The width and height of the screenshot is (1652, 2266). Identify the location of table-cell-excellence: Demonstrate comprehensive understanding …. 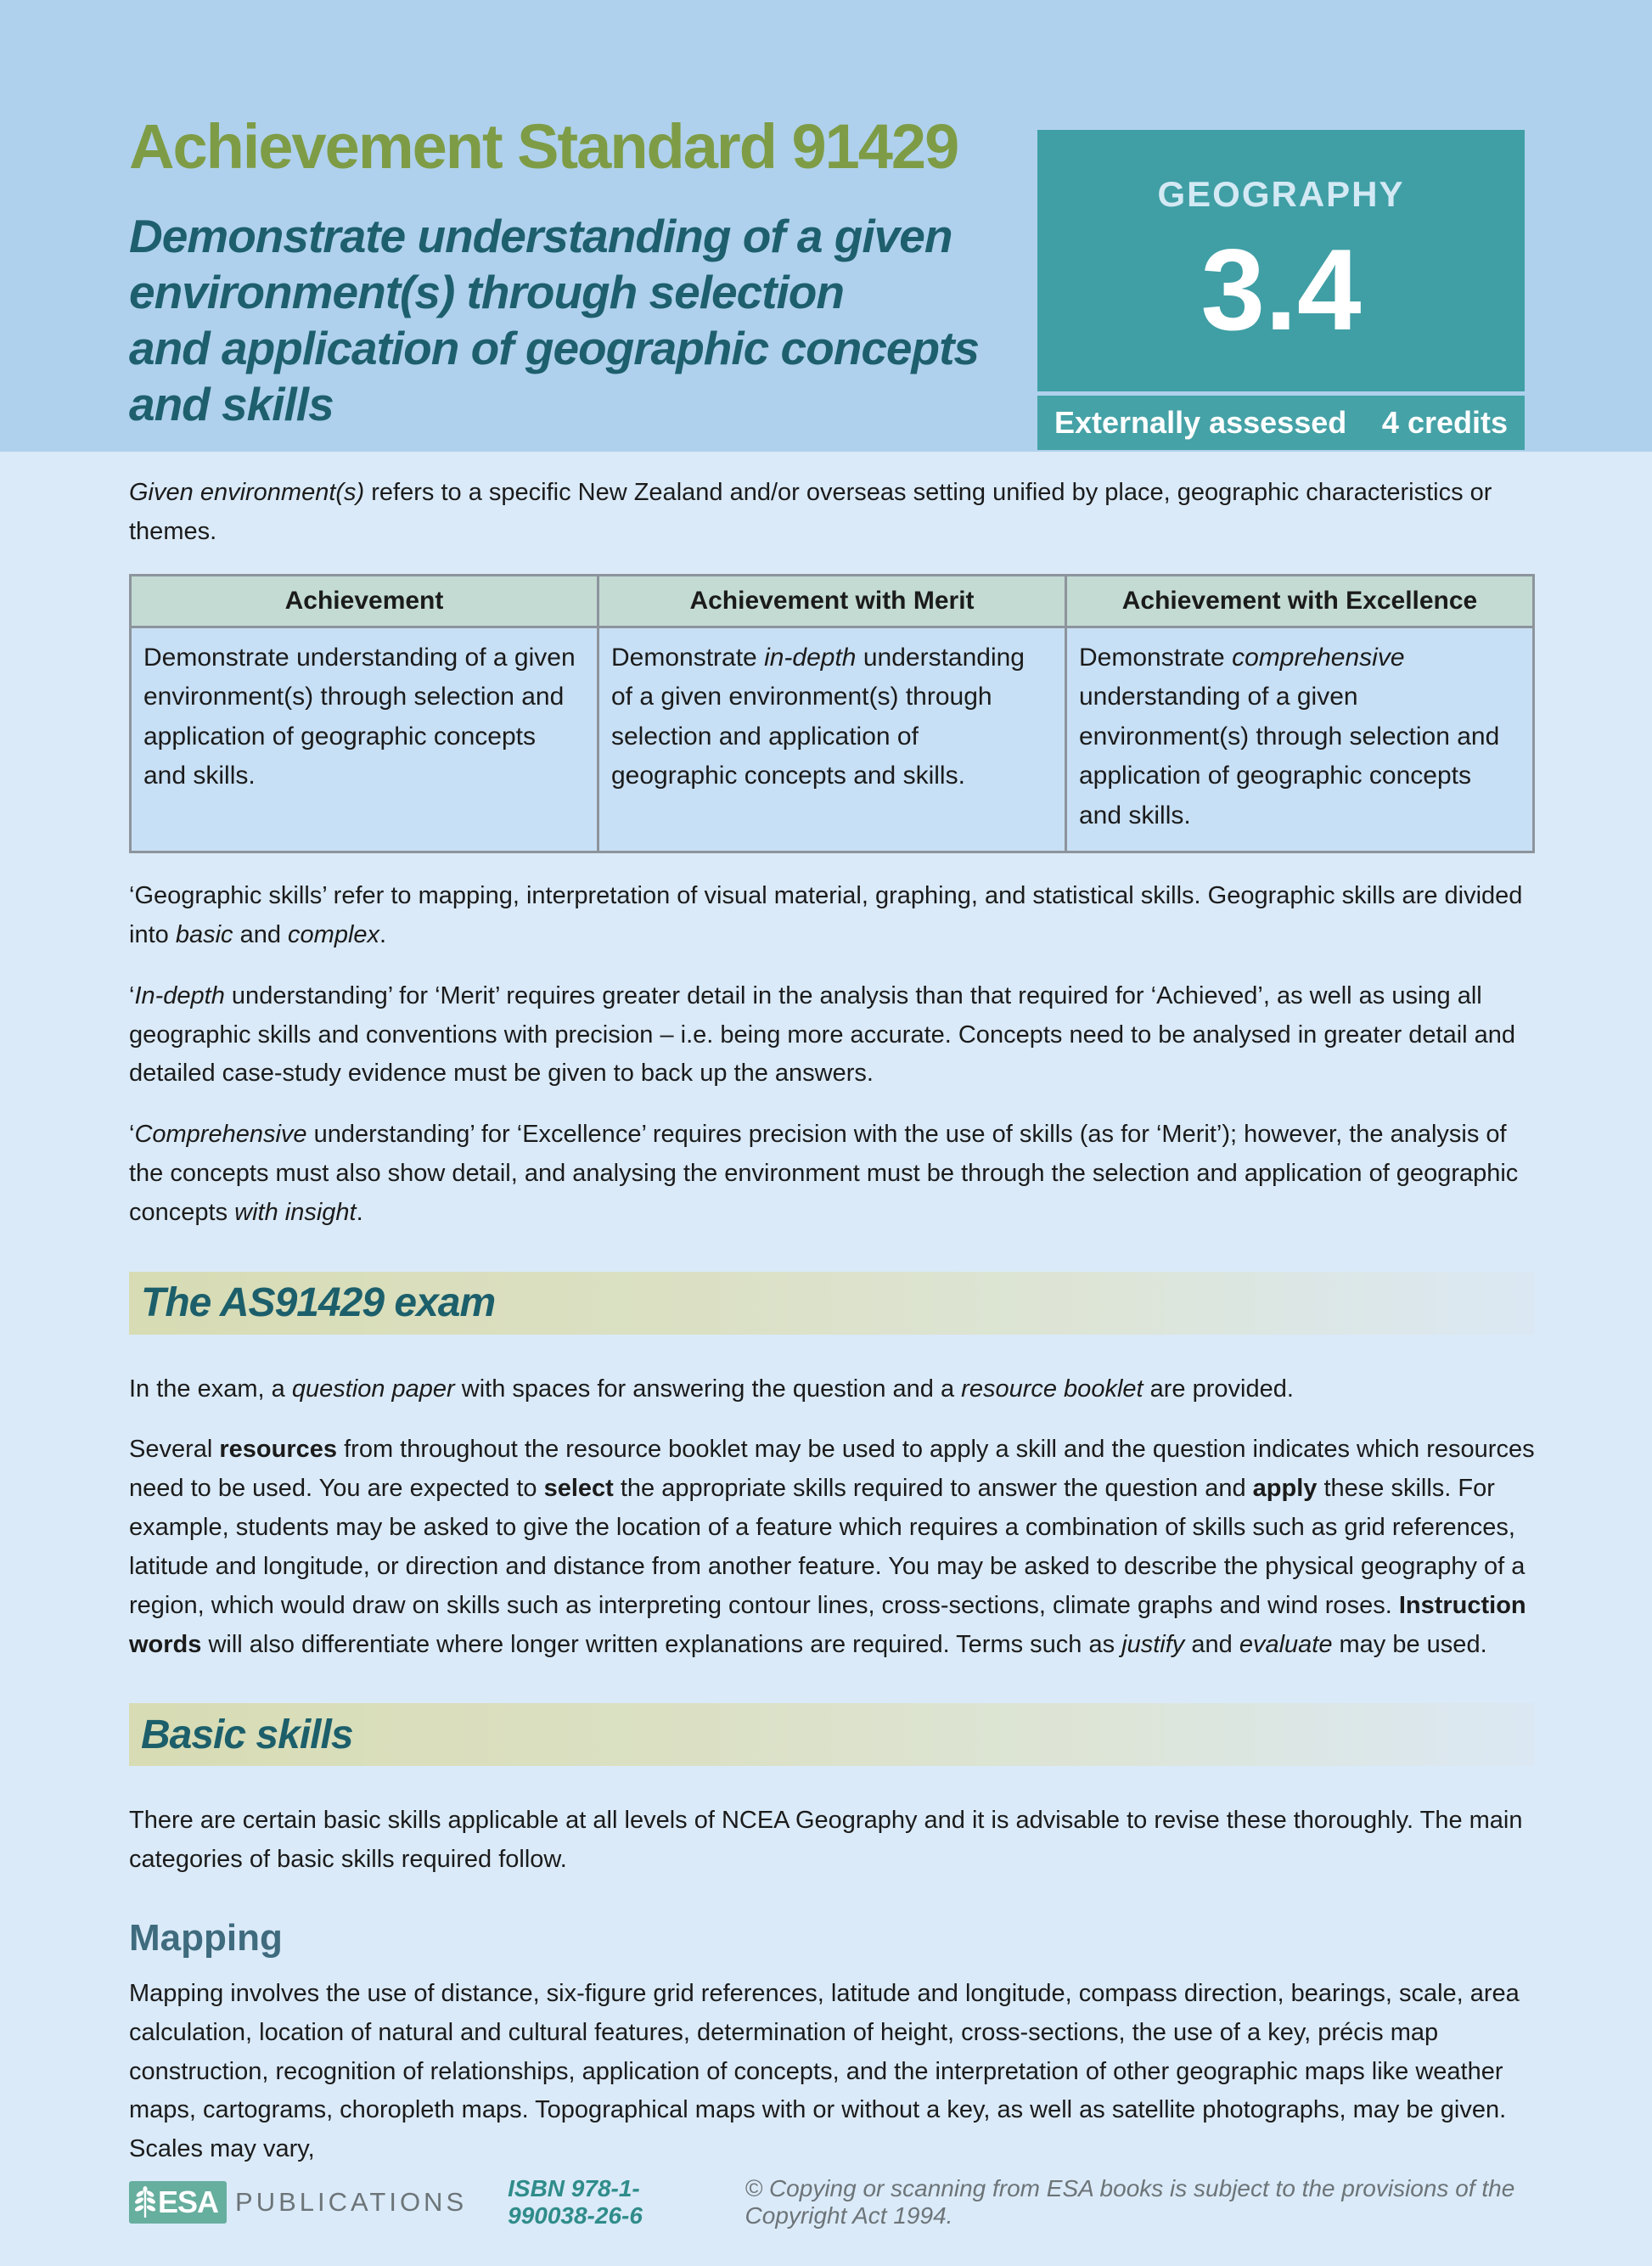
(1300, 739).